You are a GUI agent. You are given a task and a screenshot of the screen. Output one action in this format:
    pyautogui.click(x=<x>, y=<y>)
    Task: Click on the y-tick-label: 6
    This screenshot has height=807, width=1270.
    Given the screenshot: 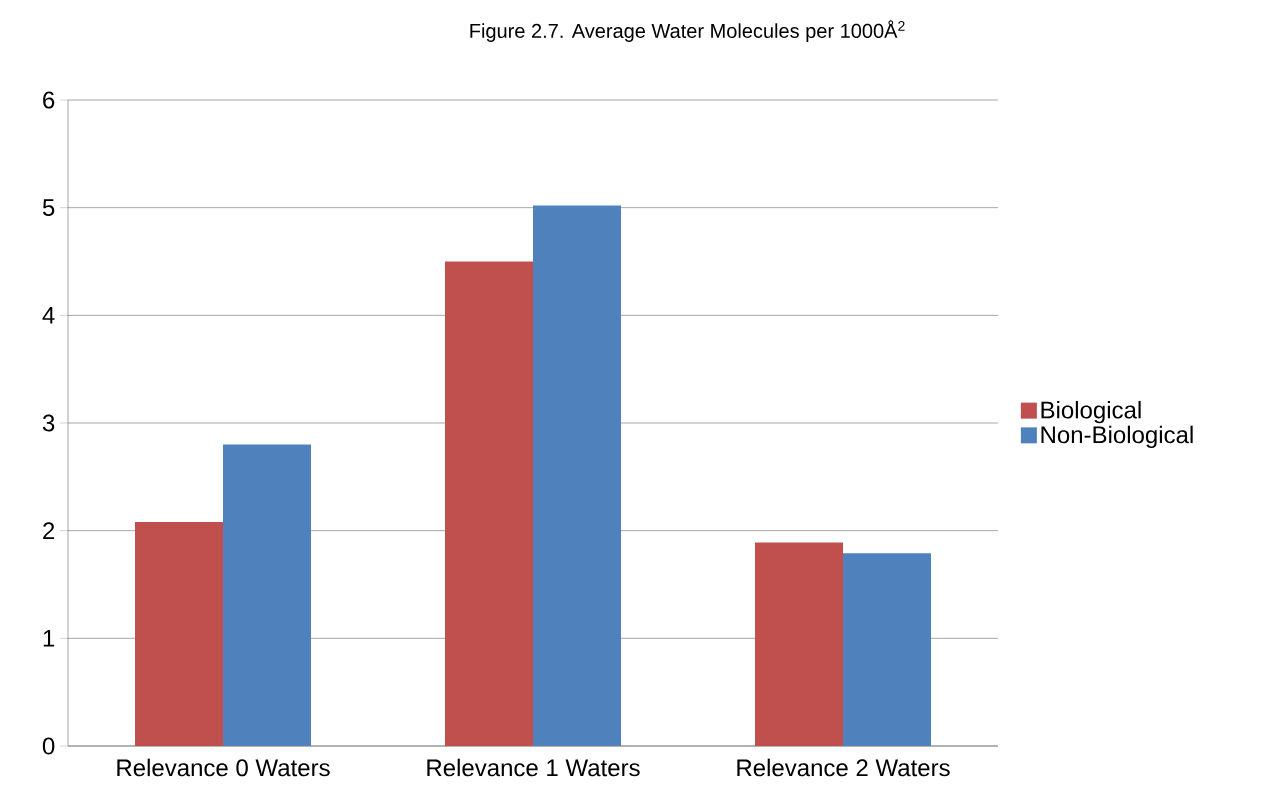 What is the action you would take?
    pyautogui.click(x=49, y=100)
    